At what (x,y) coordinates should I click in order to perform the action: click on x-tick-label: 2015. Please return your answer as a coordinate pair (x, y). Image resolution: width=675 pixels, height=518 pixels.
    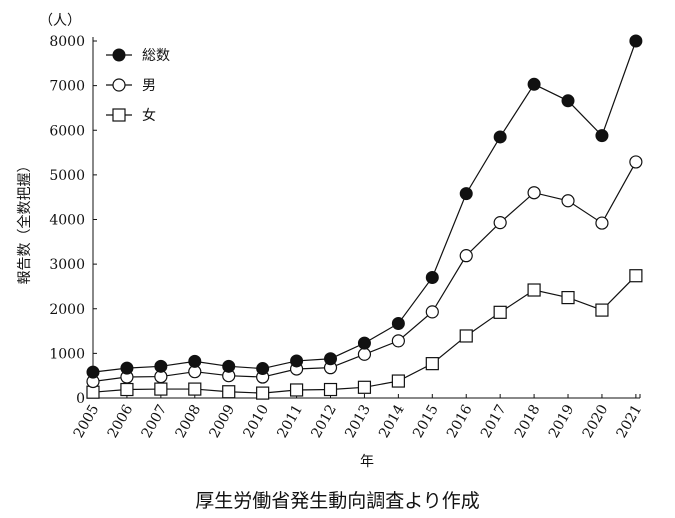
    Looking at the image, I should click on (426, 421).